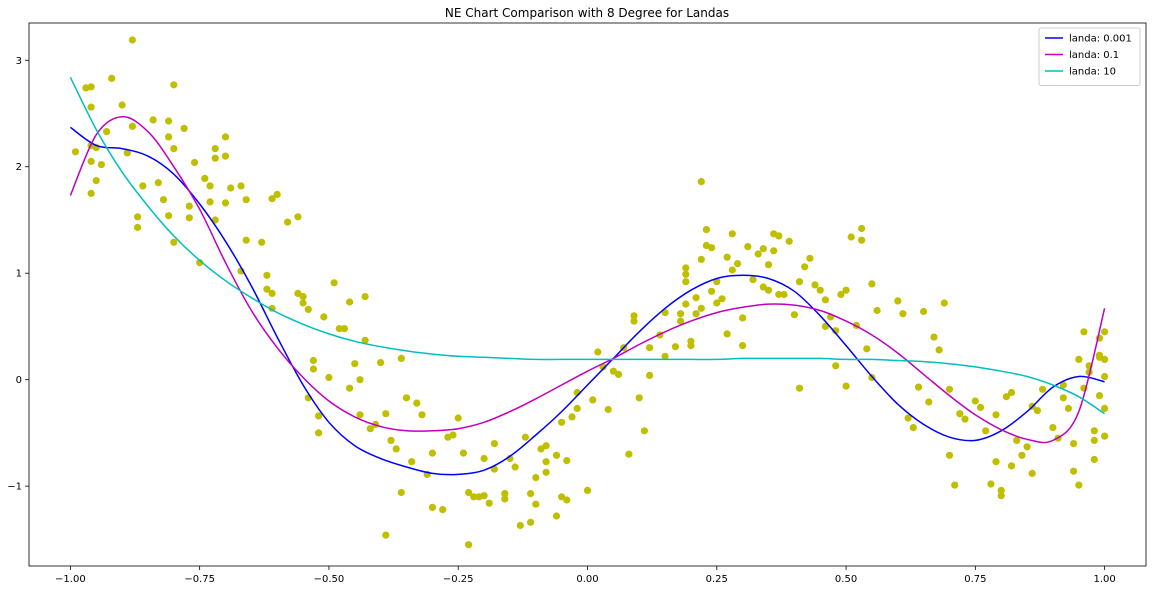 The image size is (1152, 590). I want to click on y-tick-label: 3, so click(19, 61).